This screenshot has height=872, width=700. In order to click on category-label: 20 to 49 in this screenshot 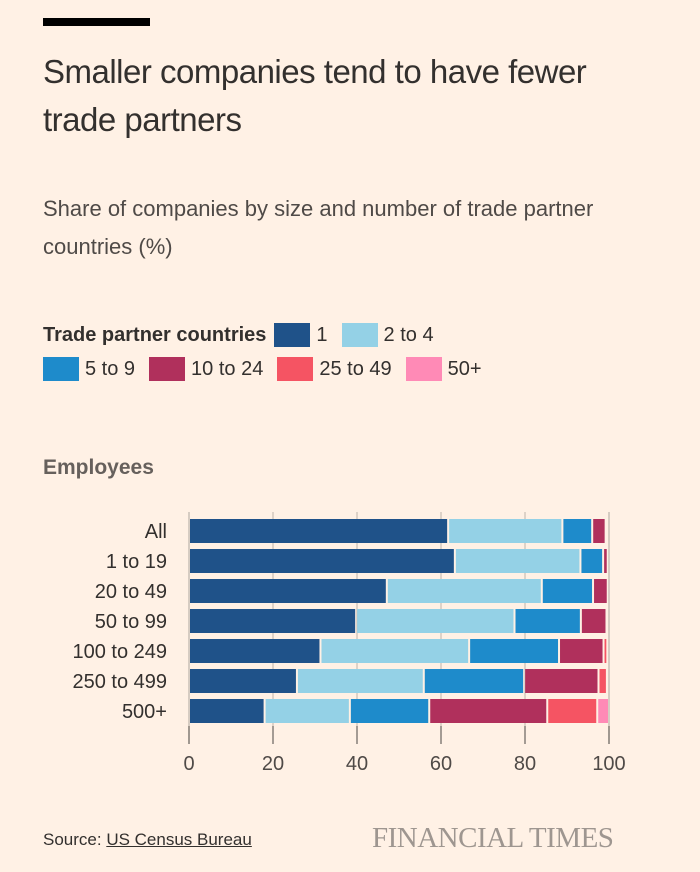, I will do `click(131, 592)`.